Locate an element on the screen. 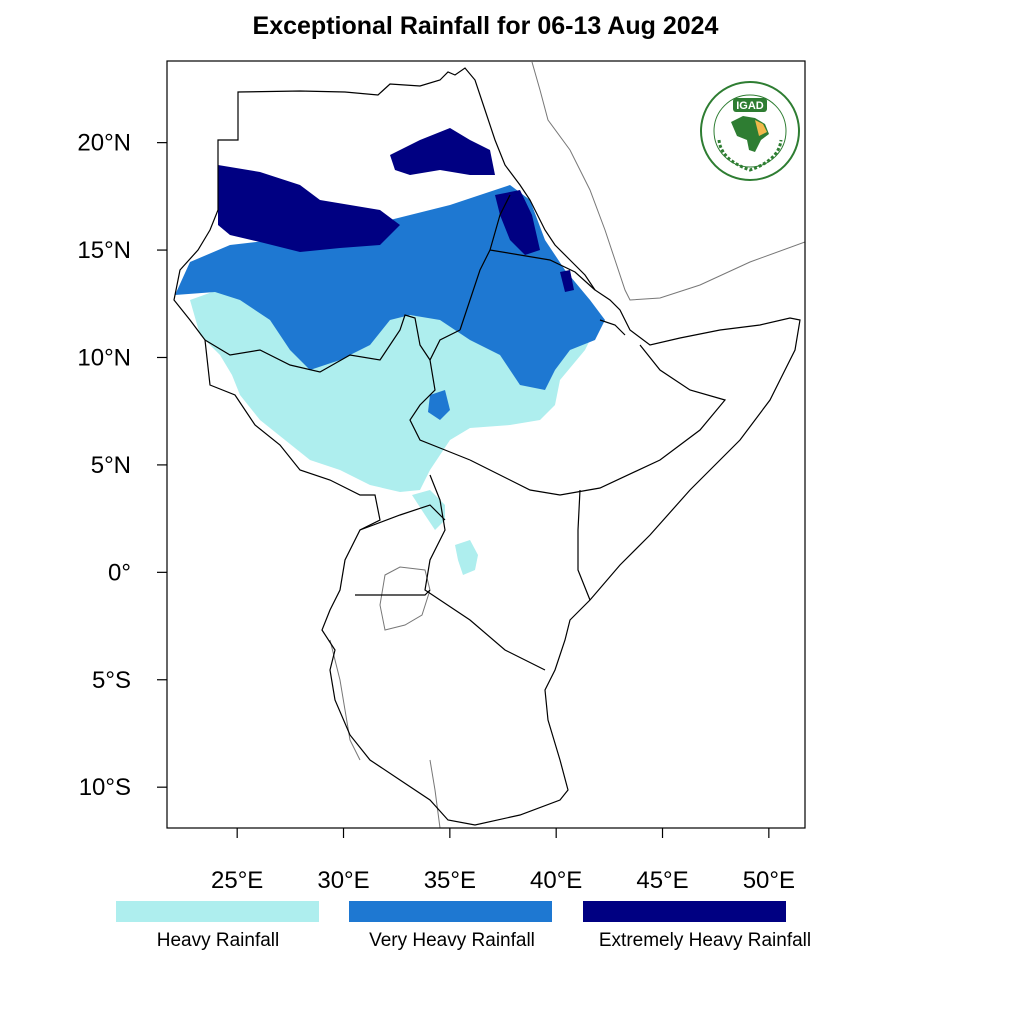 This screenshot has height=1024, width=1024. lat-tick-label: 5°S is located at coordinates (111, 680).